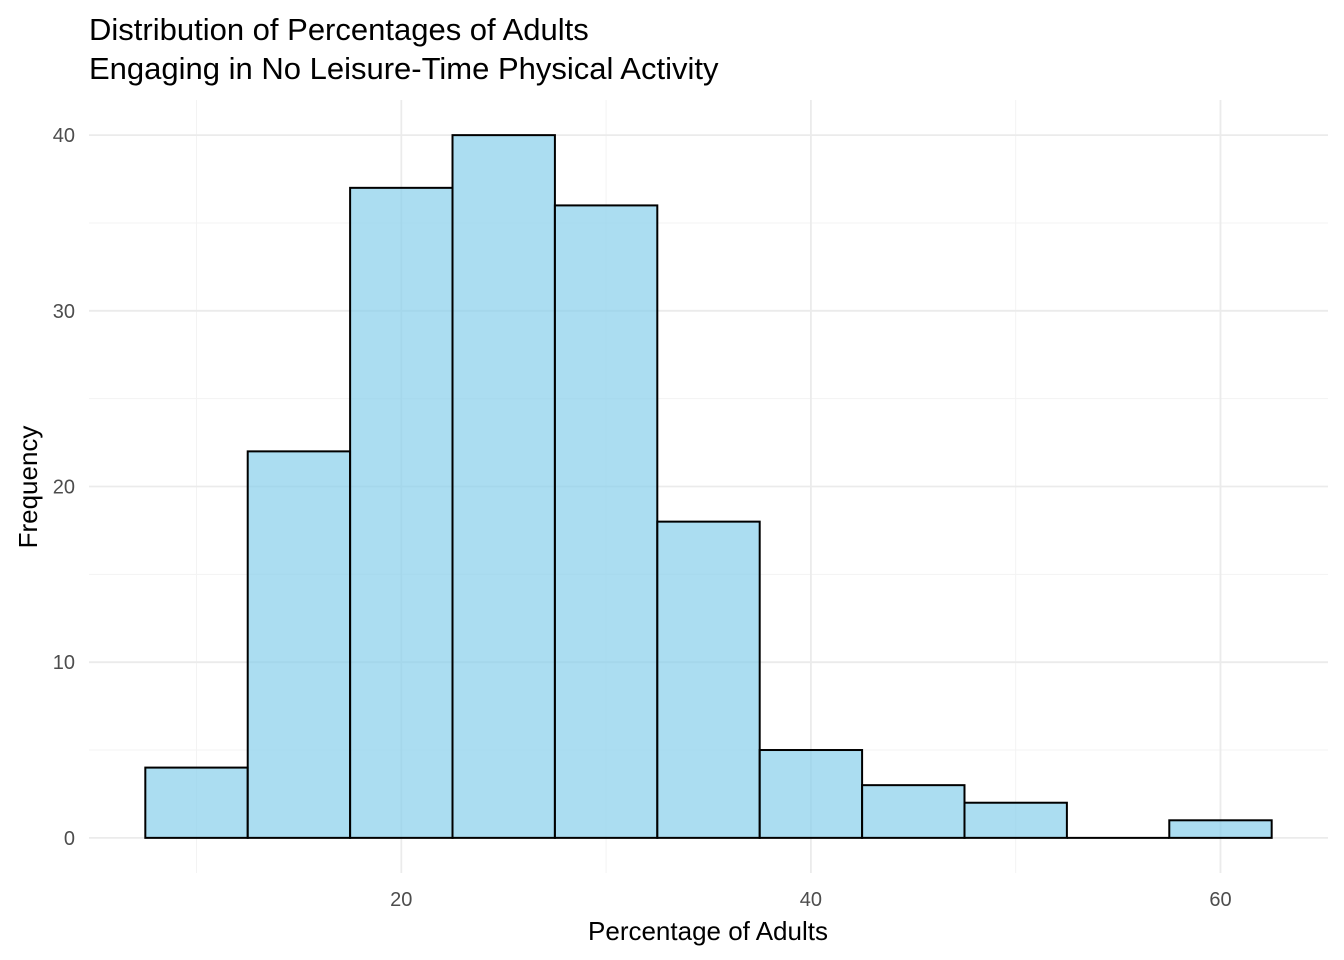  Describe the element at coordinates (69, 839) in the screenshot. I see `y-tick-label: 0` at that location.